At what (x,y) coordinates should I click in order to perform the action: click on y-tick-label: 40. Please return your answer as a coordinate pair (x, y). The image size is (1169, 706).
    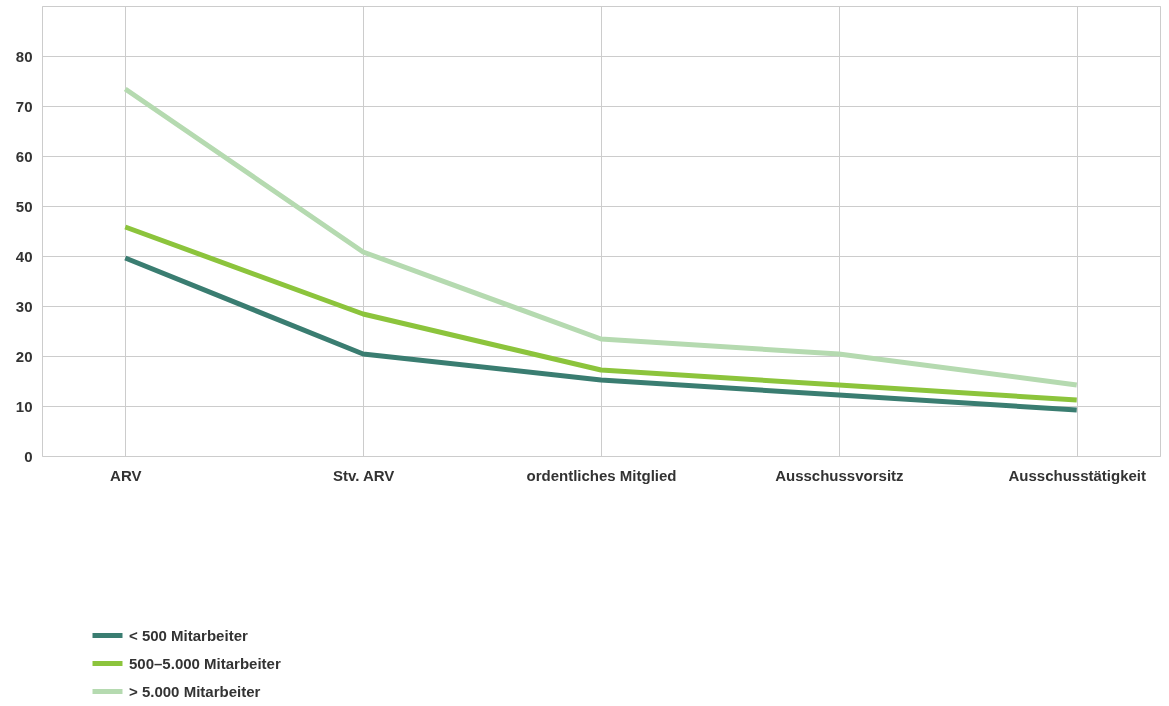
    Looking at the image, I should click on (24, 256).